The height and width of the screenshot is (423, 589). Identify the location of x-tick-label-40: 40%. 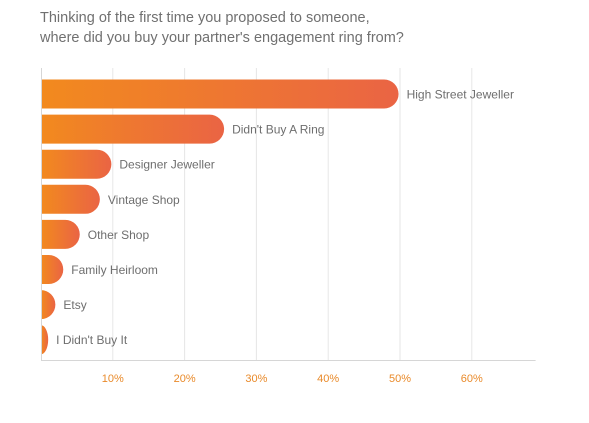
(328, 379).